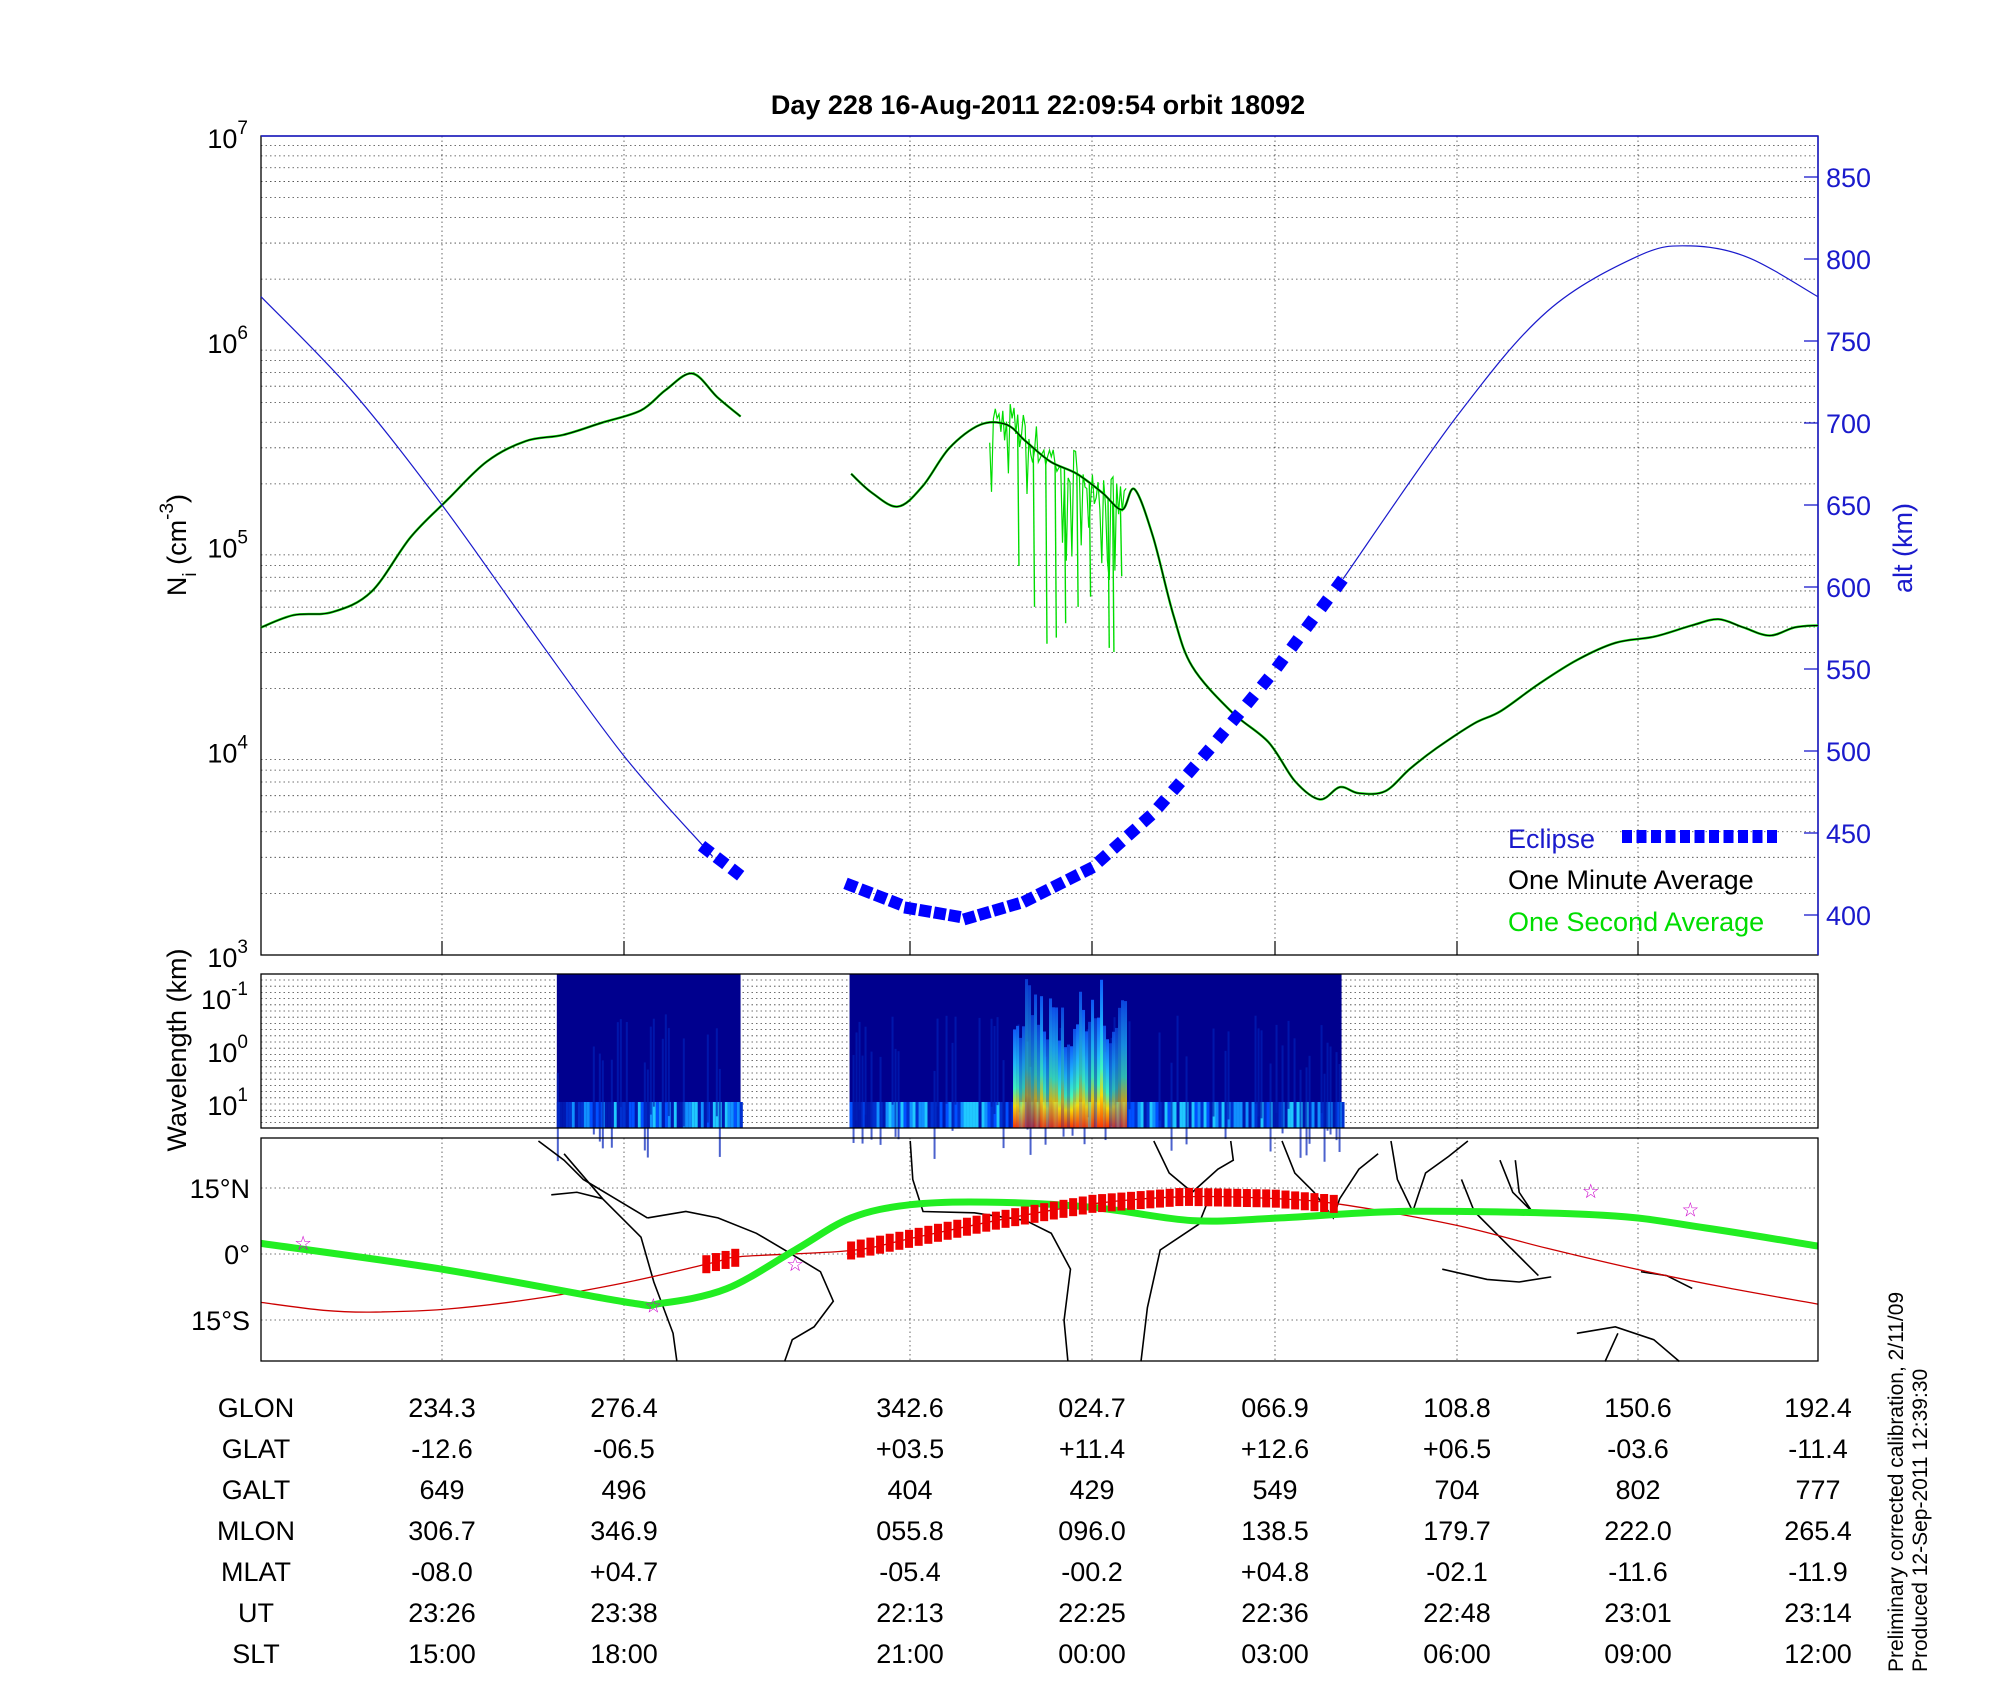 Image resolution: width=2000 pixels, height=1700 pixels. Describe the element at coordinates (1638, 1449) in the screenshot. I see `table-cell: -03.6` at that location.